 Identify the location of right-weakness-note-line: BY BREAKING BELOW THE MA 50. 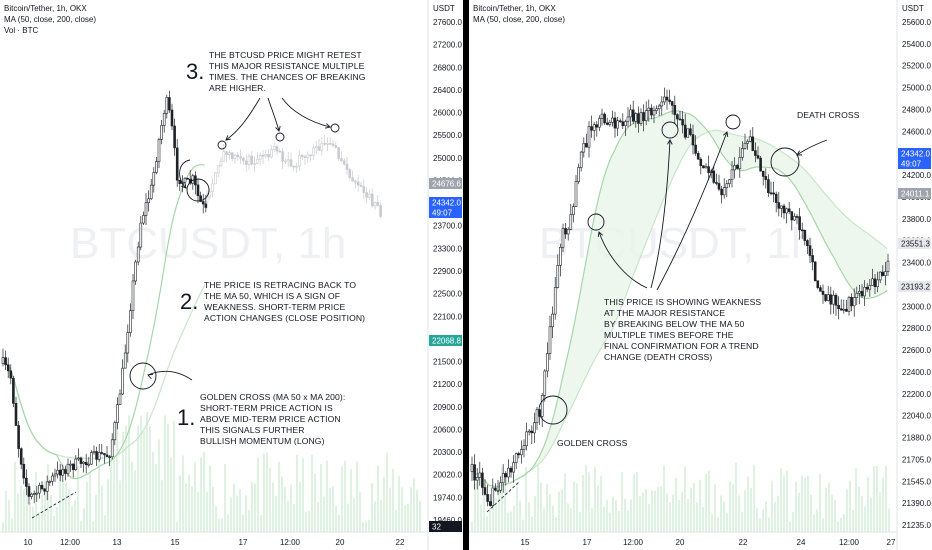
(674, 324).